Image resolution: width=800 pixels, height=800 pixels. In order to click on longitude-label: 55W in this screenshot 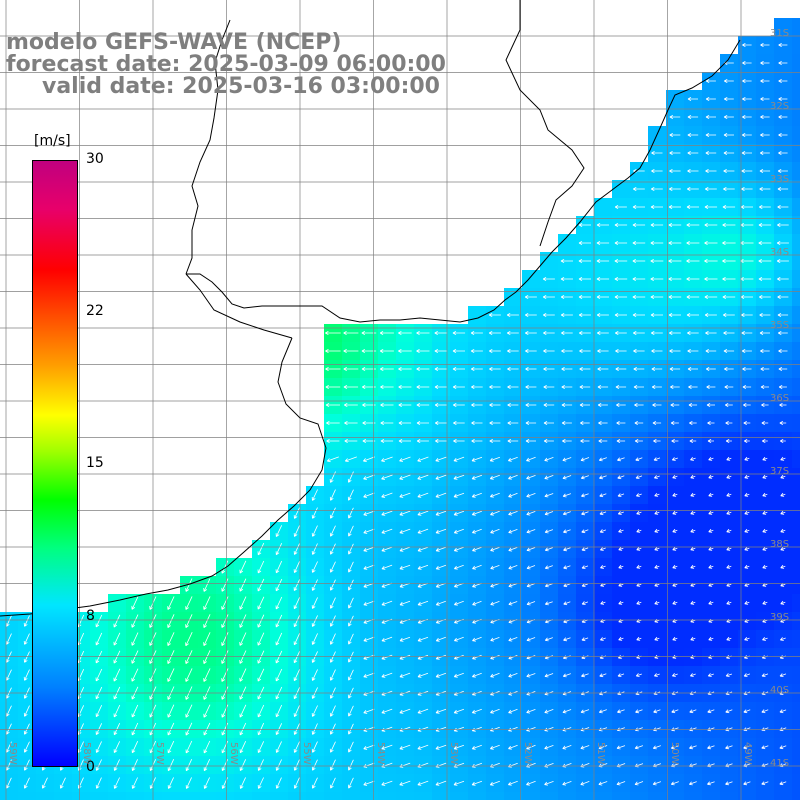, I will do `click(306, 753)`.